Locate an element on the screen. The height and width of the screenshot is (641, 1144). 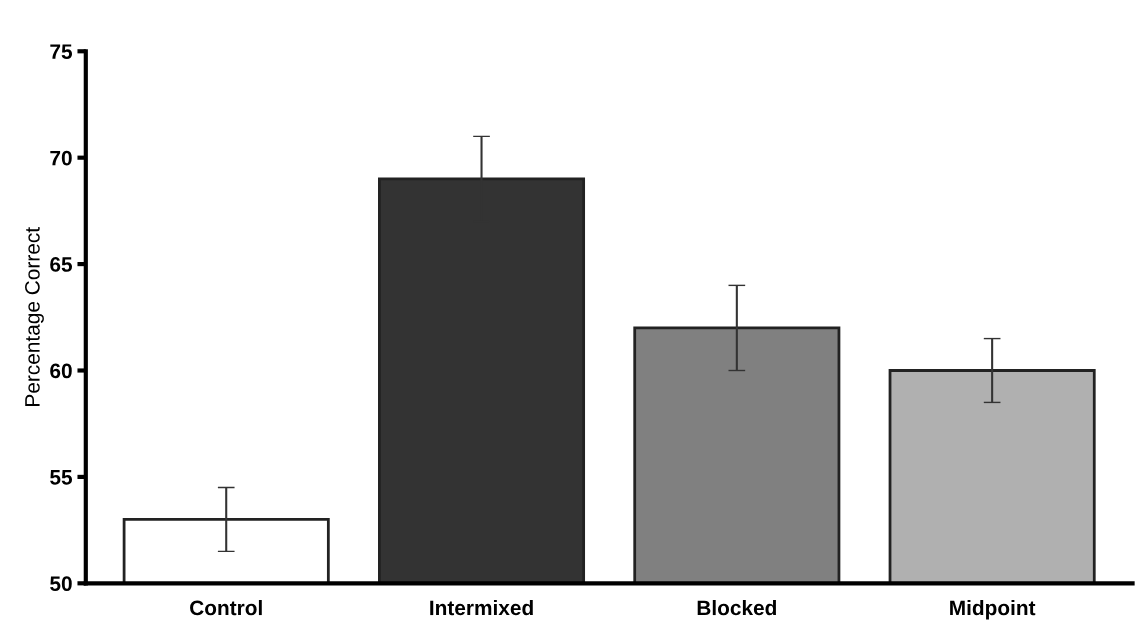
x-tick-label: Intermixed is located at coordinates (481, 607).